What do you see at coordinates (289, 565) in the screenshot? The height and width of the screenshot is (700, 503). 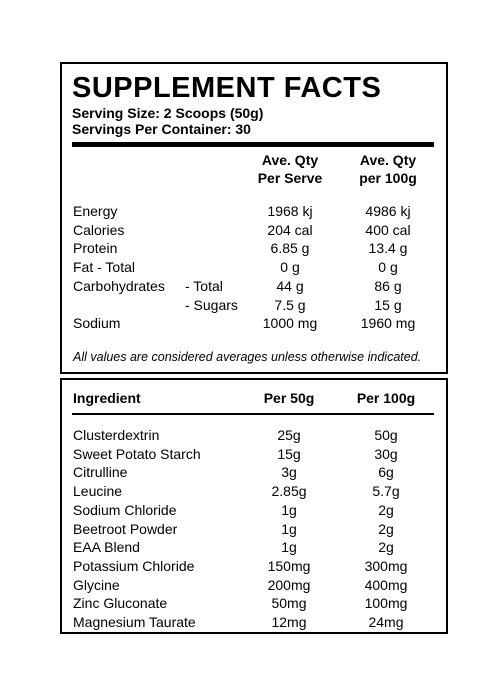 I see `ingredient-amount: 150mg` at bounding box center [289, 565].